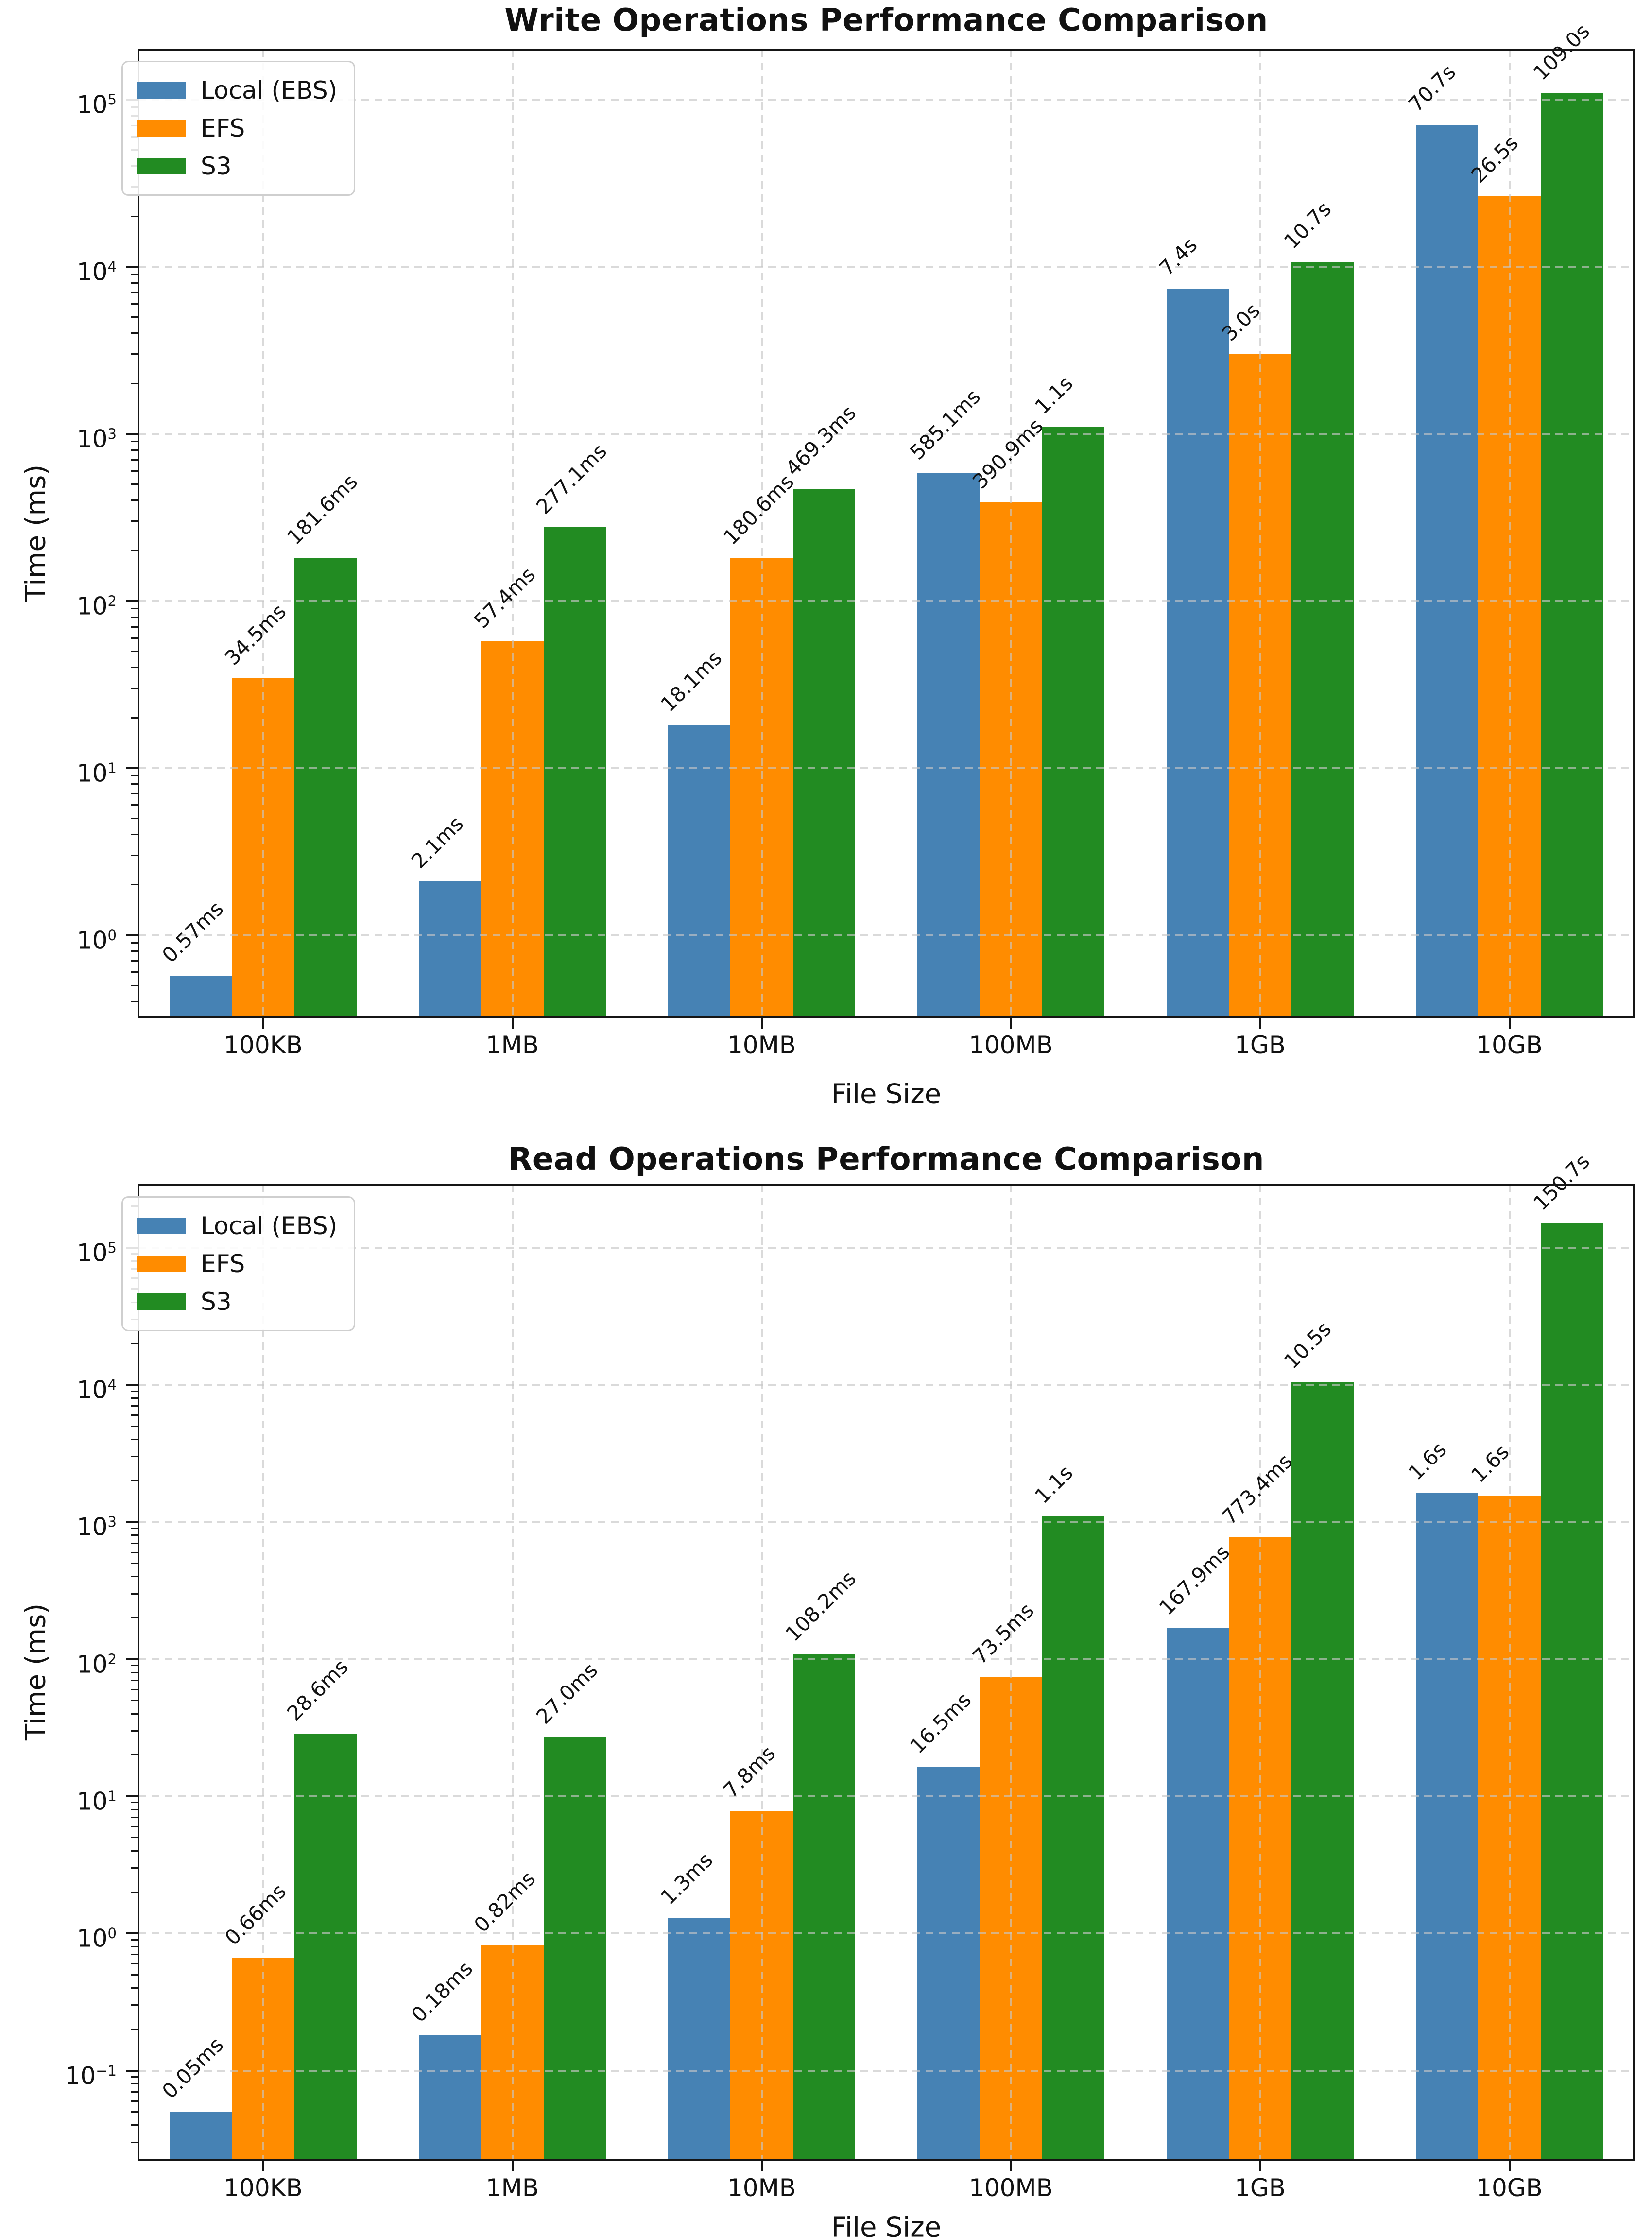 The width and height of the screenshot is (1652, 2237). I want to click on bar-value-label: 57.4ms, so click(505, 597).